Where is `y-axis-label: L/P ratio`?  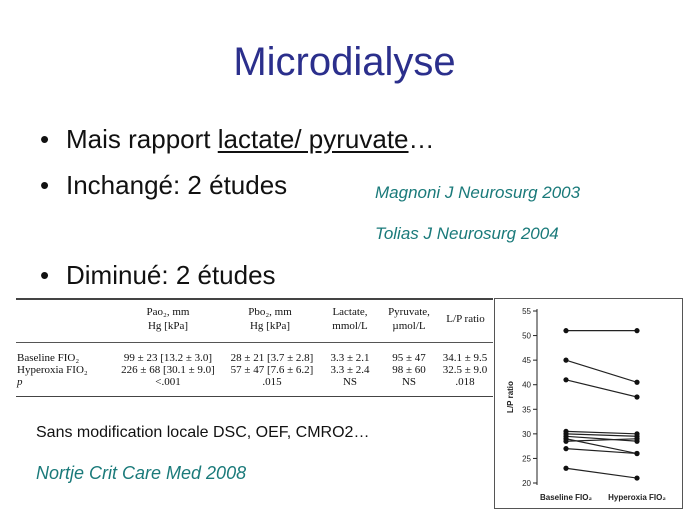
y-axis-label: L/P ratio is located at coordinates (510, 397).